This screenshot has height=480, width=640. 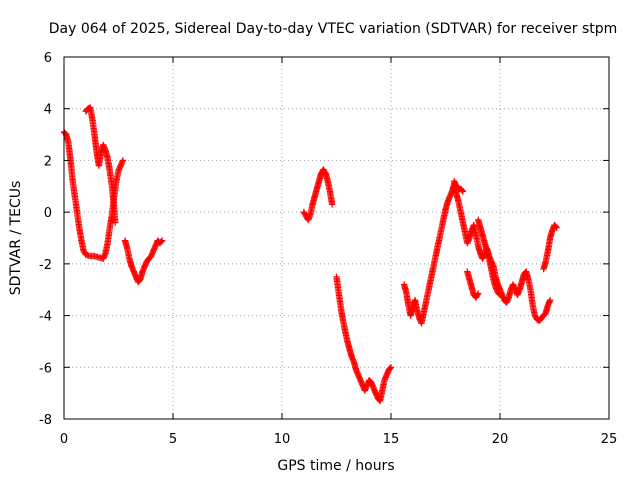 What do you see at coordinates (45, 420) in the screenshot?
I see `y-tick-label: -8` at bounding box center [45, 420].